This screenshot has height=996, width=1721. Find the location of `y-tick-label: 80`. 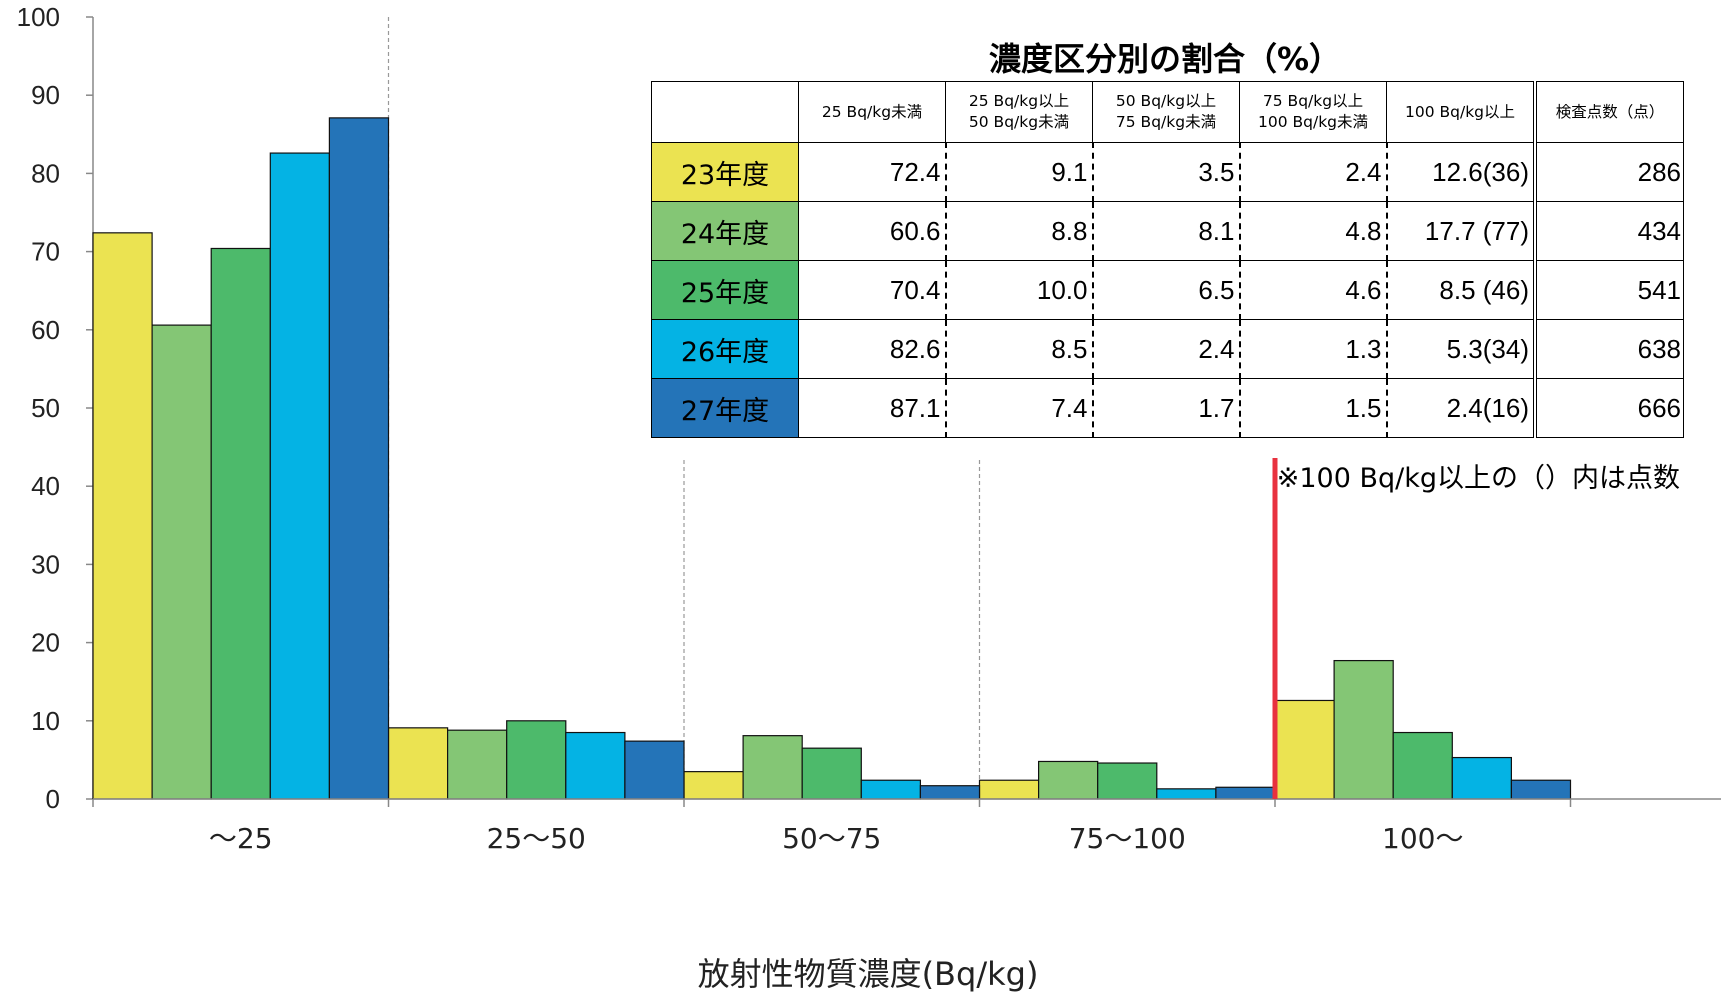

y-tick-label: 80 is located at coordinates (45, 173).